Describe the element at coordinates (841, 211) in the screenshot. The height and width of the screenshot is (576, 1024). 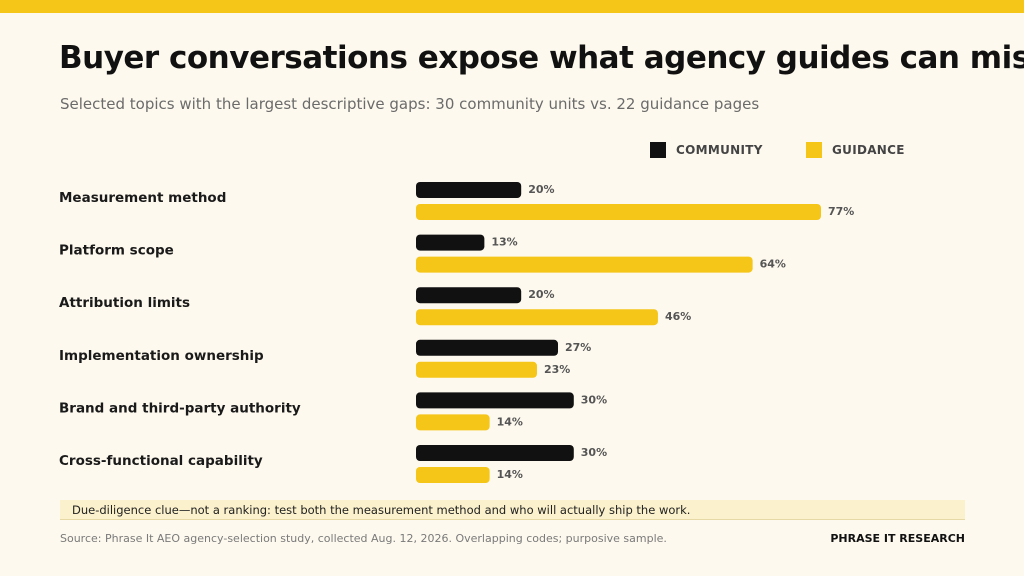
I see `value-label-guidance-measurement-method: 77%` at that location.